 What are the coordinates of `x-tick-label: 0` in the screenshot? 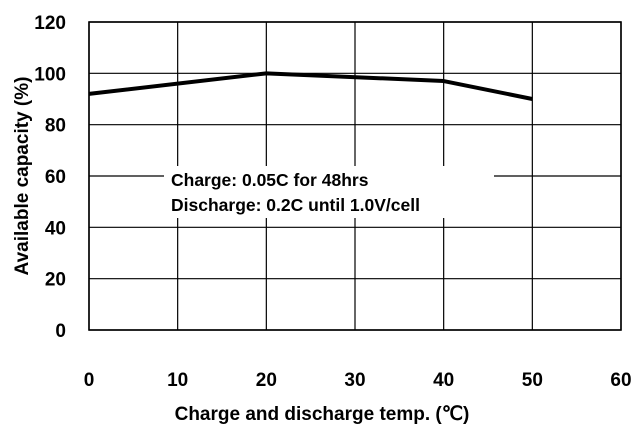 It's located at (89, 380).